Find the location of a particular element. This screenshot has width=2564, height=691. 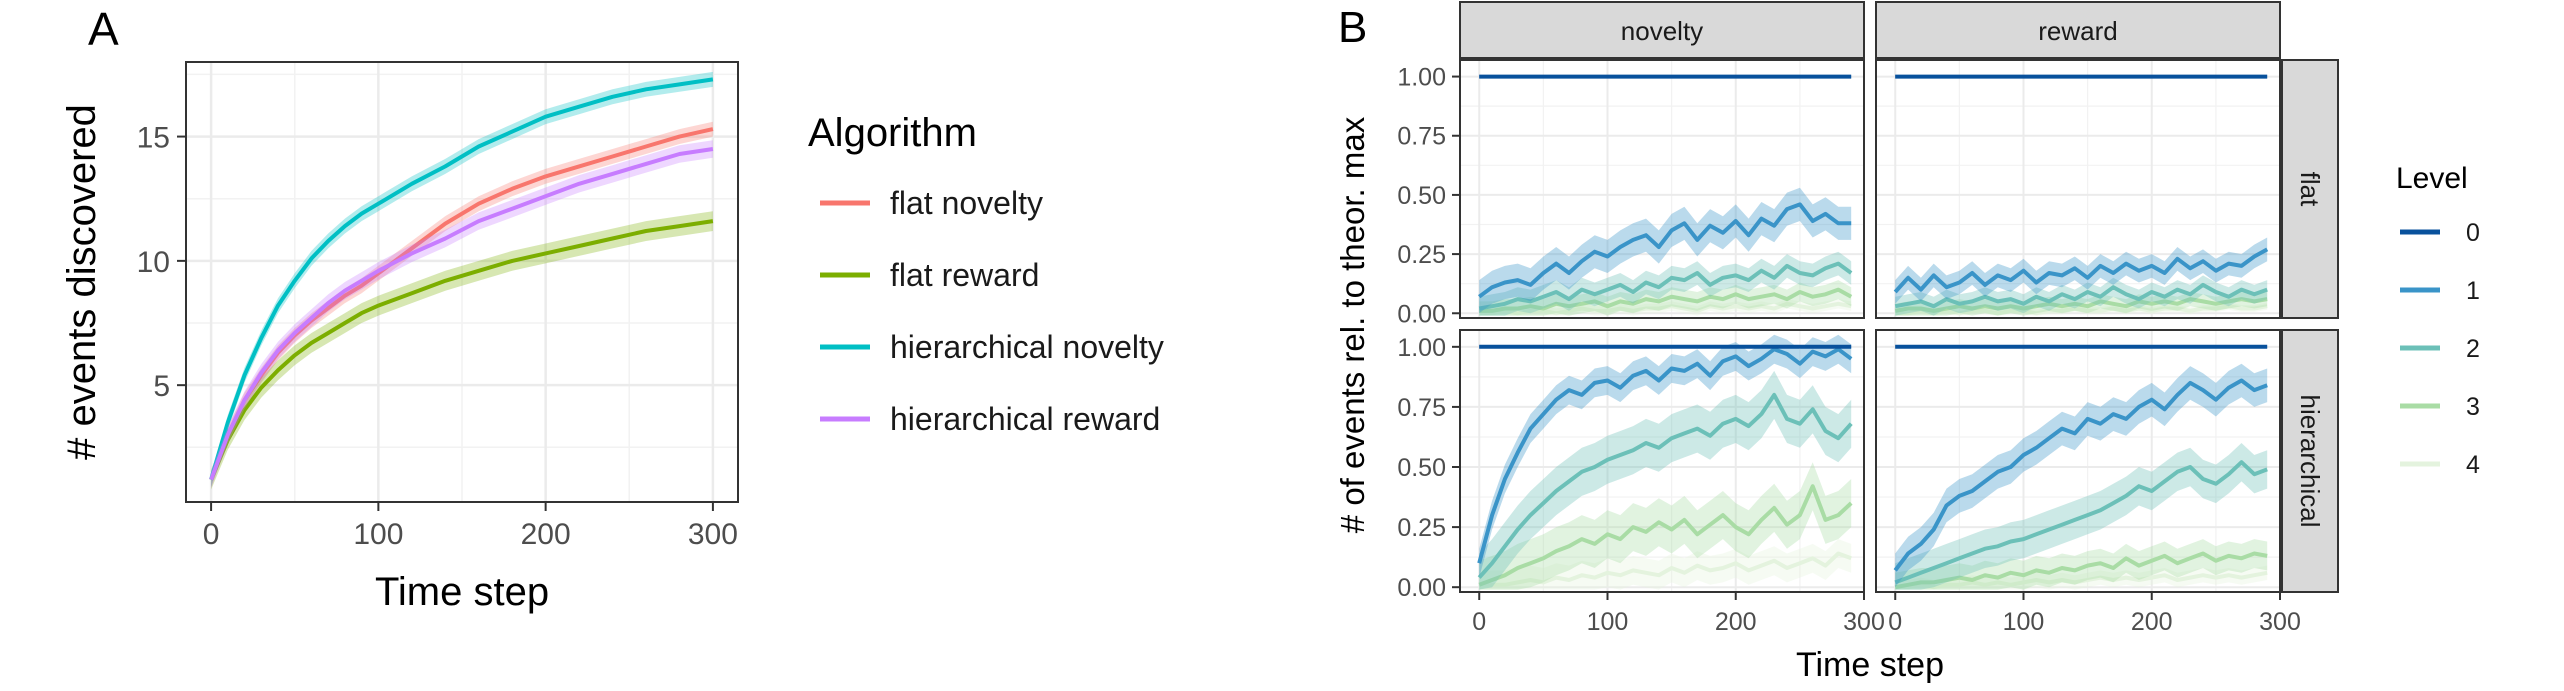

strip-novelty is located at coordinates (1662, 30).